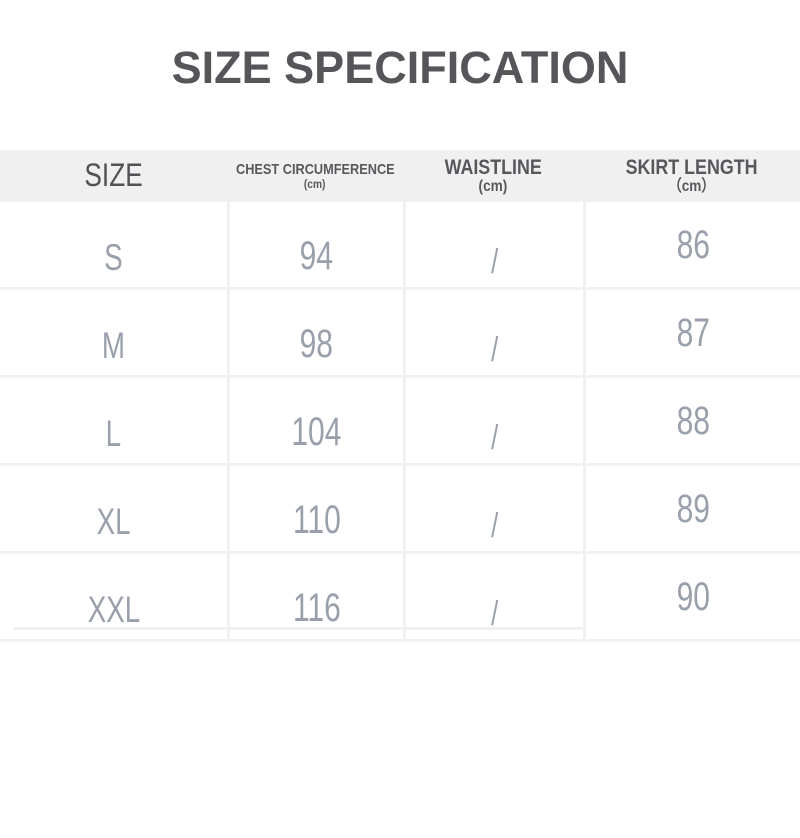 This screenshot has width=800, height=838. I want to click on size-value: XL, so click(113, 521).